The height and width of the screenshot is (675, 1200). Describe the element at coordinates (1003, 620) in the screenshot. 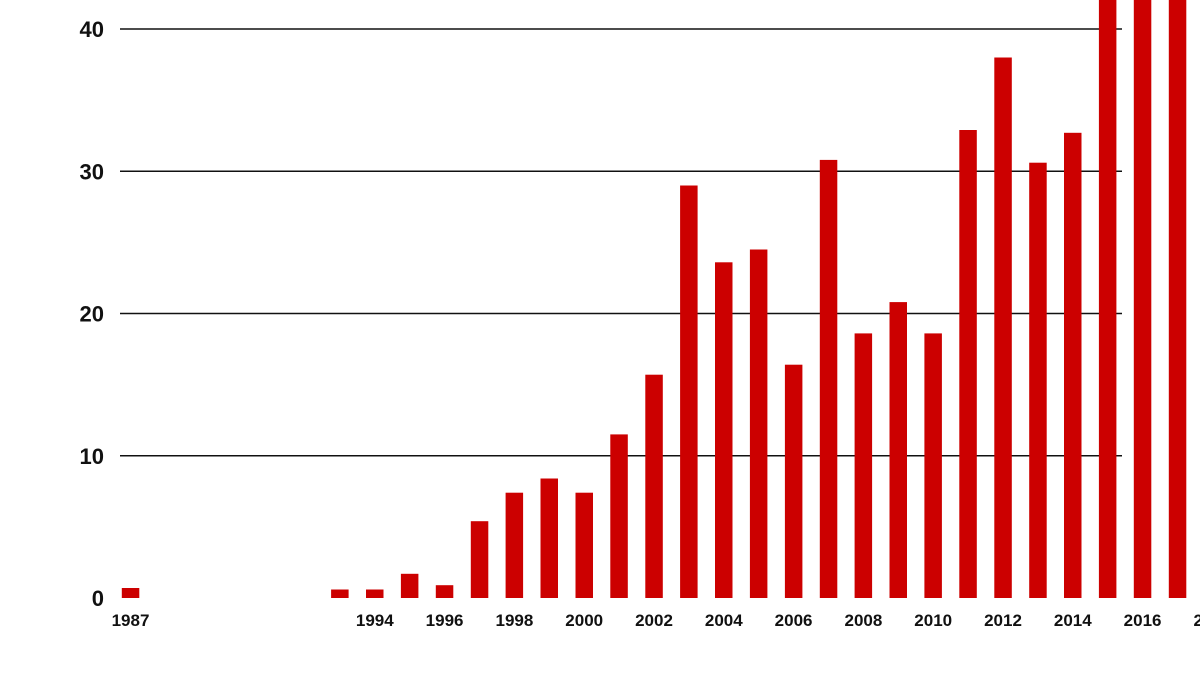

I see `x-tick-label-2012: 2012` at that location.